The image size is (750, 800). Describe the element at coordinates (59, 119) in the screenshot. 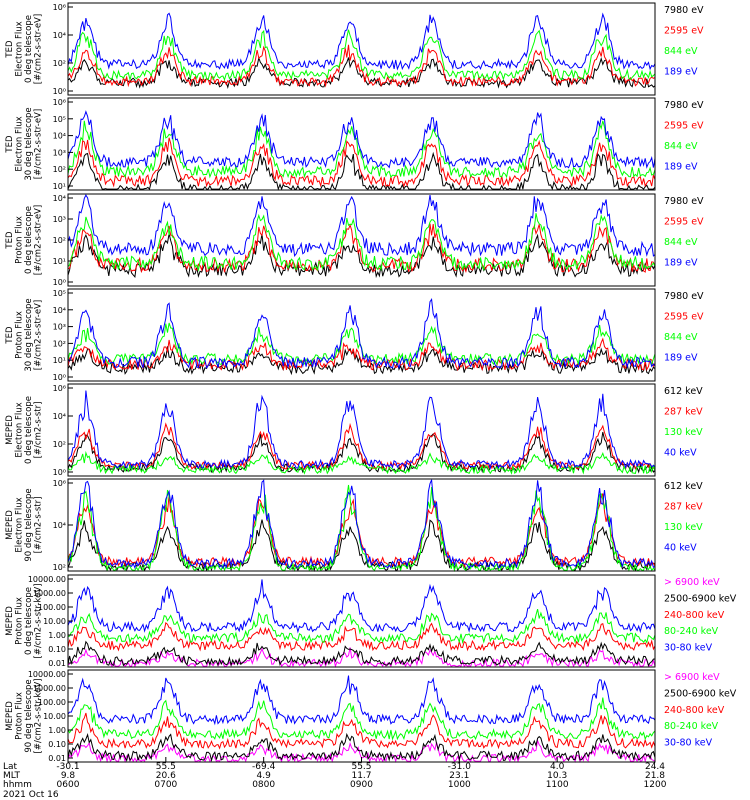

I see `ytick-label: 10⁵` at that location.